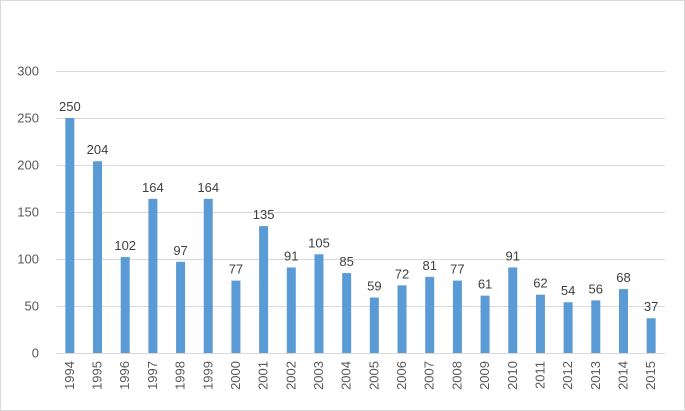 Image resolution: width=685 pixels, height=411 pixels. Describe the element at coordinates (650, 375) in the screenshot. I see `x-tick-label: 2015` at that location.